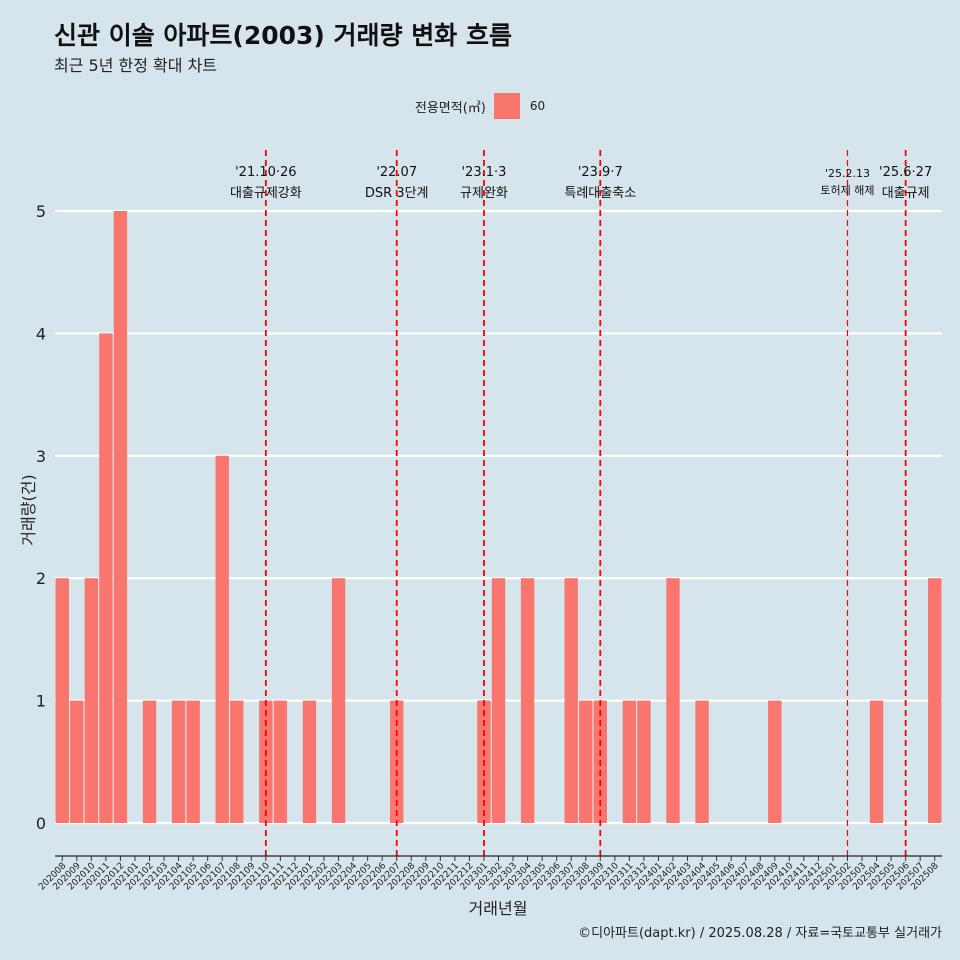  I want to click on y-tick-label: 1, so click(41, 701).